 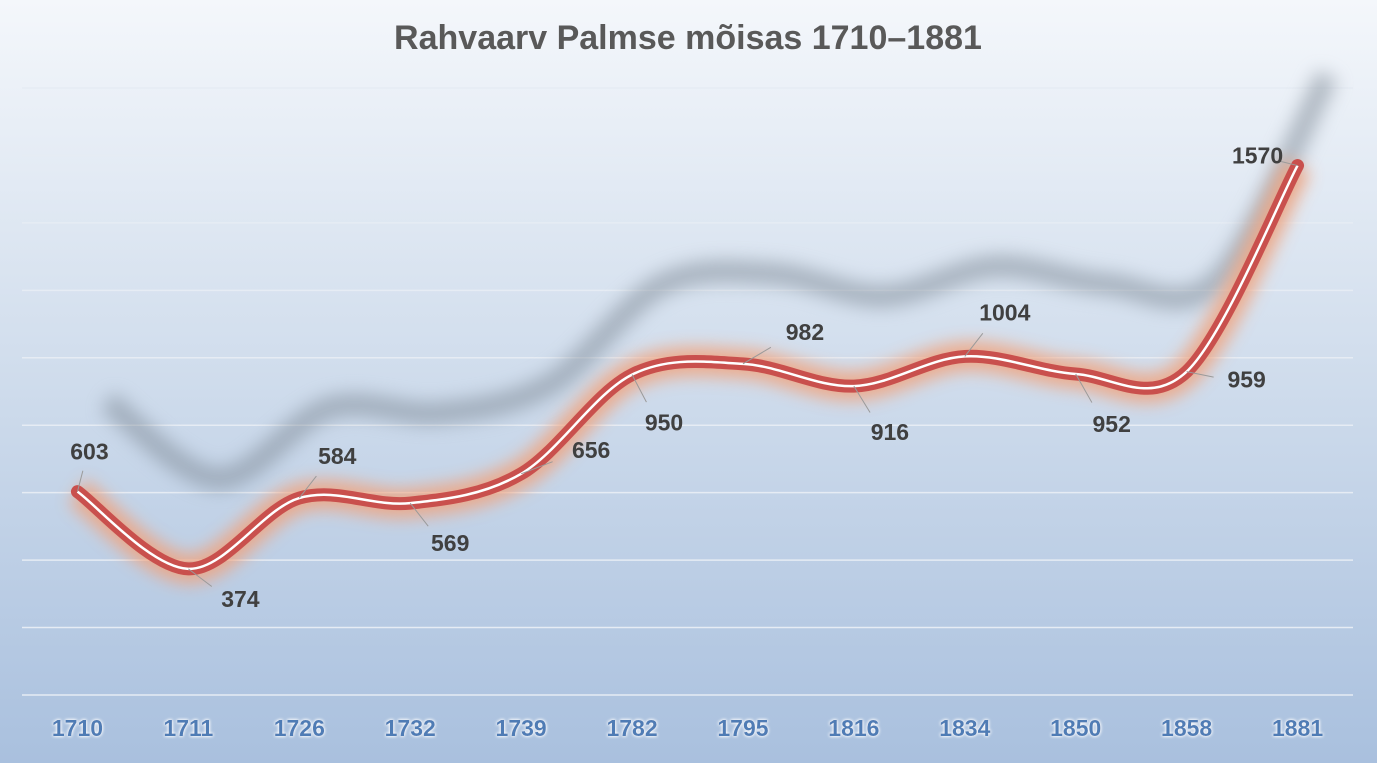 What do you see at coordinates (1246, 380) in the screenshot?
I see `data-label: 959` at bounding box center [1246, 380].